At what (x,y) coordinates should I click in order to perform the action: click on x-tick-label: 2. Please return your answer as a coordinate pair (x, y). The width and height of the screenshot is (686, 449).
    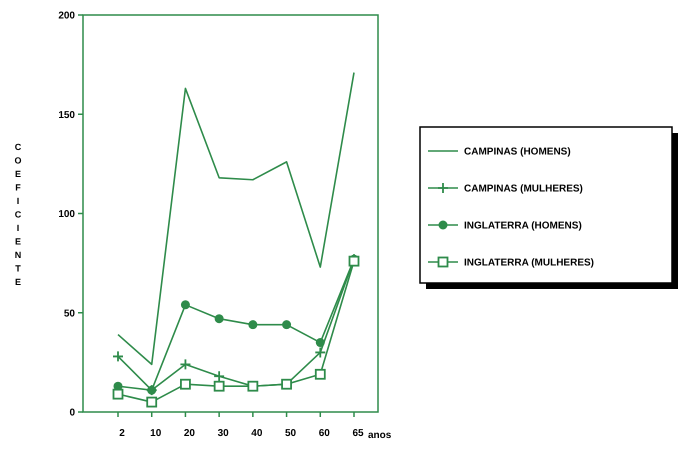
    Looking at the image, I should click on (122, 433).